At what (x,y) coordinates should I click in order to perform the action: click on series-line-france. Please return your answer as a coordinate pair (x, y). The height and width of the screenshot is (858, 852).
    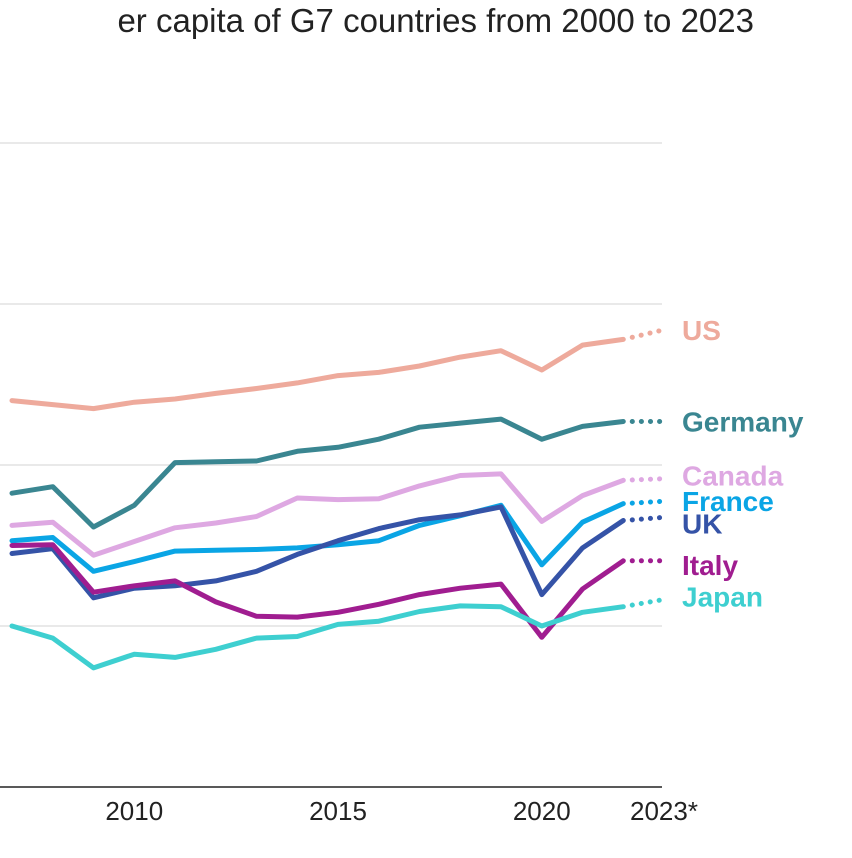
    Looking at the image, I should click on (317, 537).